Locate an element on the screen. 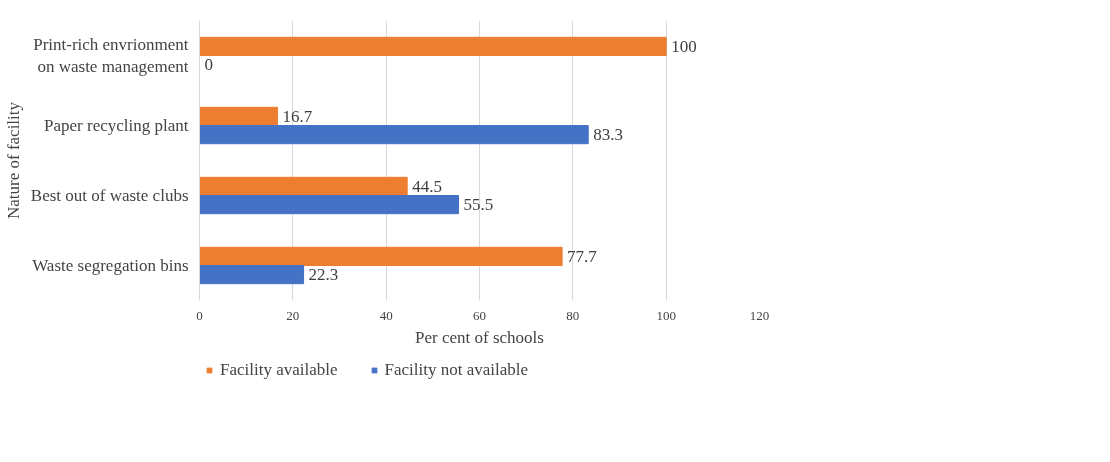 The image size is (1110, 462). y-tick-label: Waste segregation bins is located at coordinates (110, 265).